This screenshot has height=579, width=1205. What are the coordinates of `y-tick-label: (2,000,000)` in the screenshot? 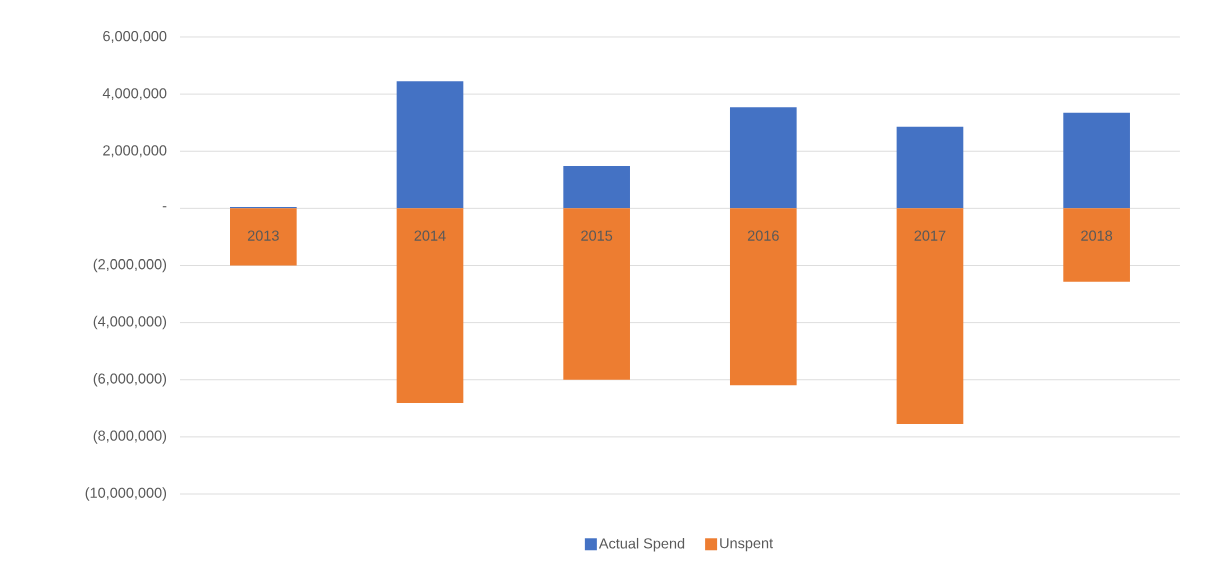 It's located at (130, 265).